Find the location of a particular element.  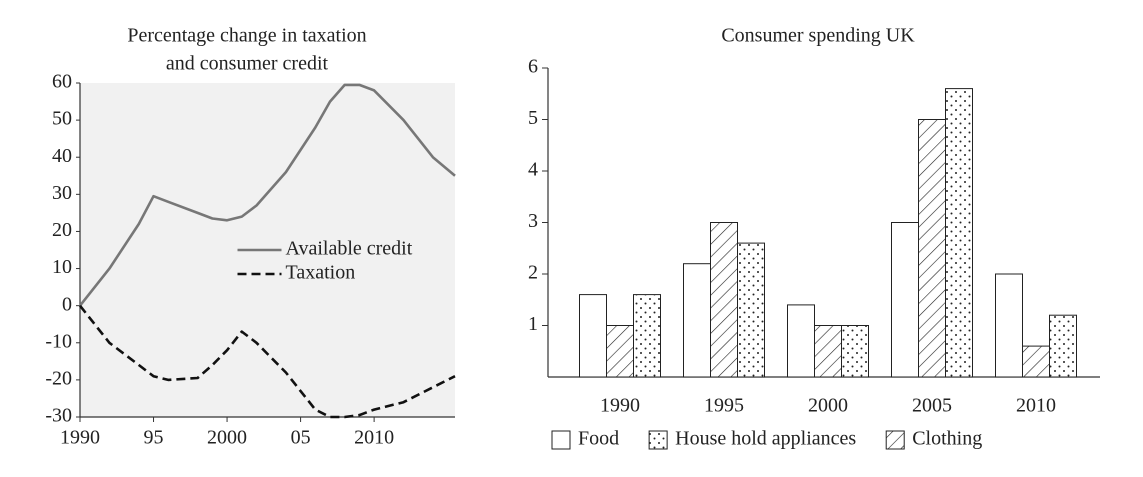

x-tick-label: 05 is located at coordinates (301, 438).